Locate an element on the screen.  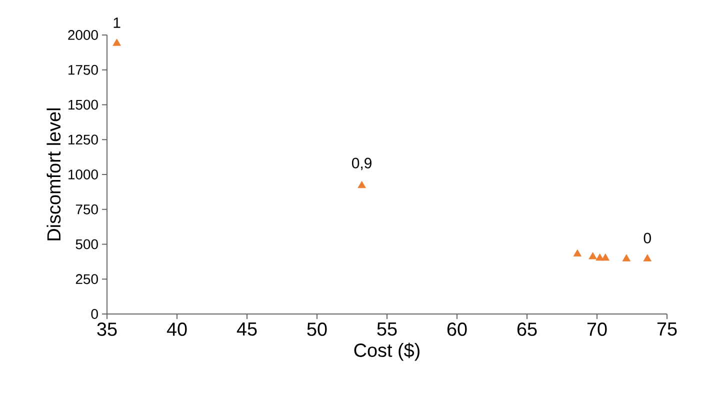
x-tick-label: 60 is located at coordinates (457, 329).